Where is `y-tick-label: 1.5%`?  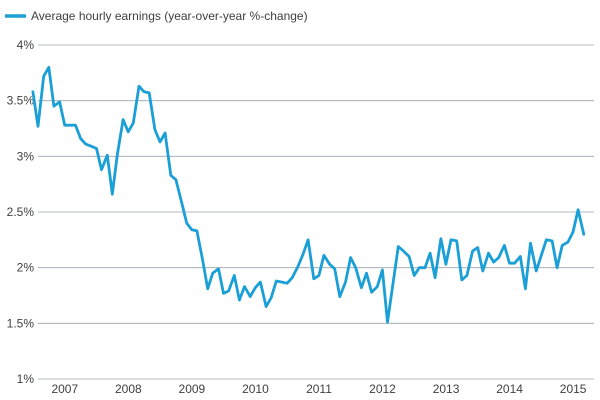 y-tick-label: 1.5% is located at coordinates (21, 323).